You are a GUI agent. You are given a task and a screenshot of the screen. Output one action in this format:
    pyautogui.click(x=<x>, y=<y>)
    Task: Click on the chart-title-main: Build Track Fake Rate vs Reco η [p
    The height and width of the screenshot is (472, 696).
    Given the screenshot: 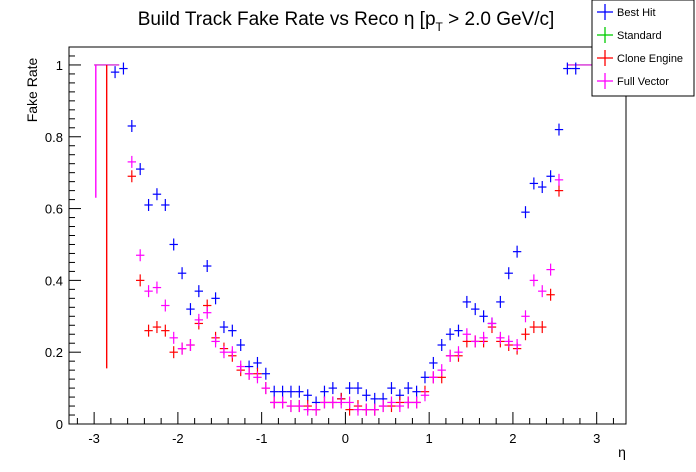 What is the action you would take?
    pyautogui.click(x=287, y=19)
    